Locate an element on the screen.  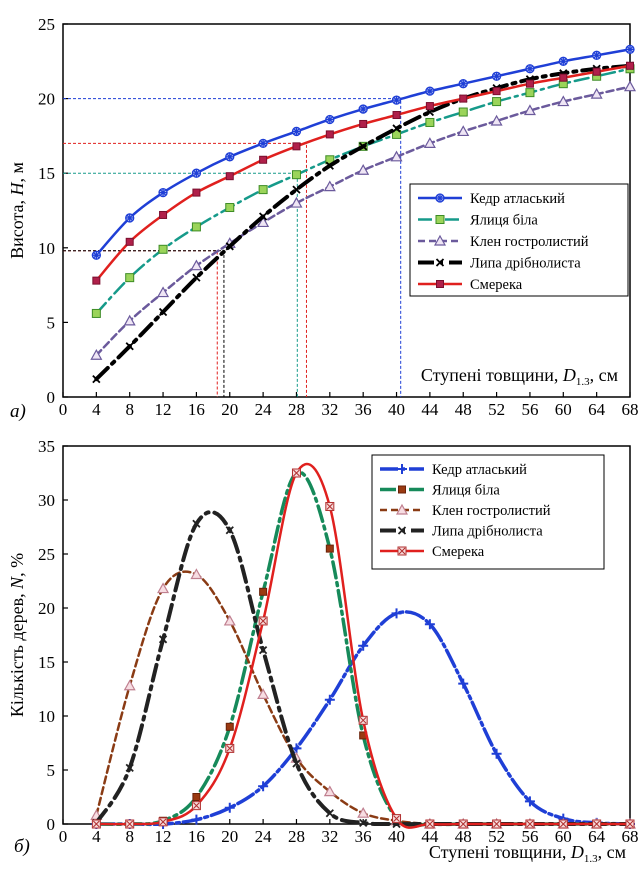
y-axis-label-var: H is located at coordinates (17, 188).